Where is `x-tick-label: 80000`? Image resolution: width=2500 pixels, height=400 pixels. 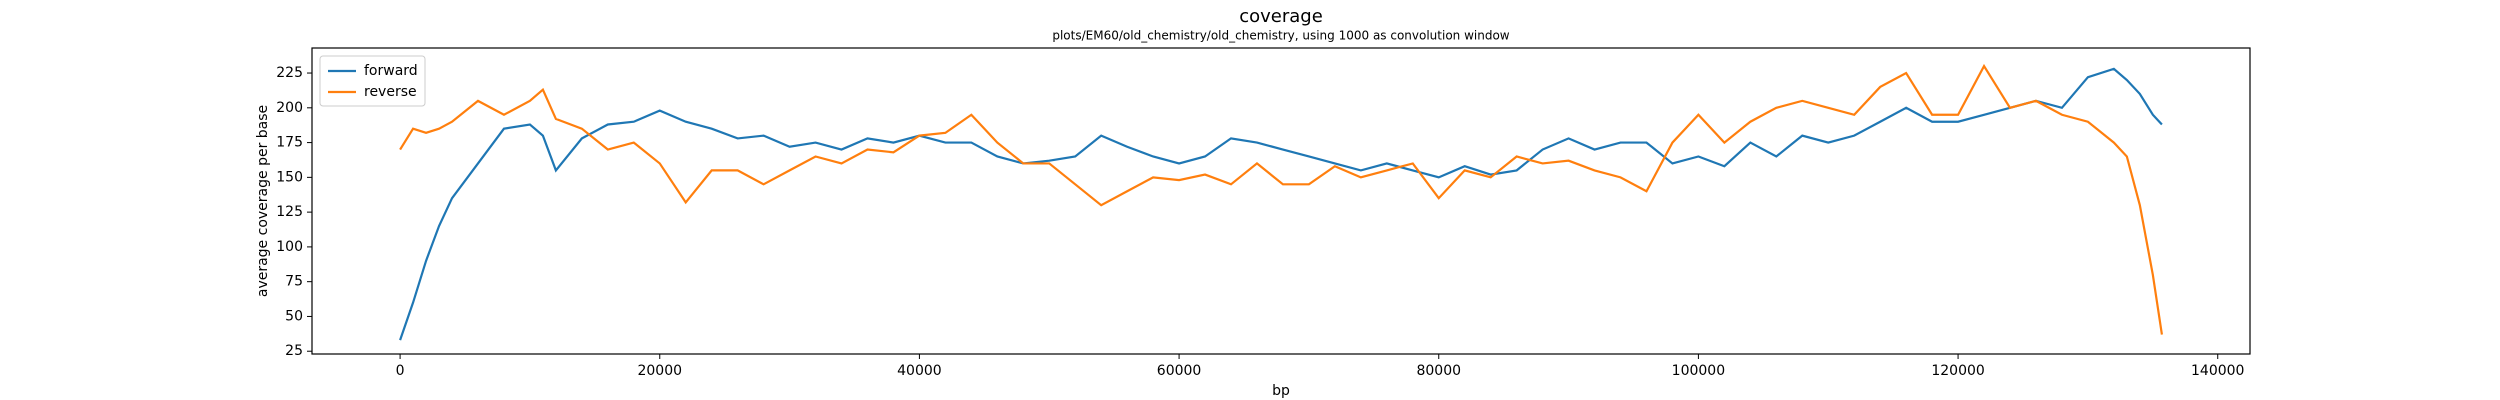
x-tick-label: 80000 is located at coordinates (1438, 371).